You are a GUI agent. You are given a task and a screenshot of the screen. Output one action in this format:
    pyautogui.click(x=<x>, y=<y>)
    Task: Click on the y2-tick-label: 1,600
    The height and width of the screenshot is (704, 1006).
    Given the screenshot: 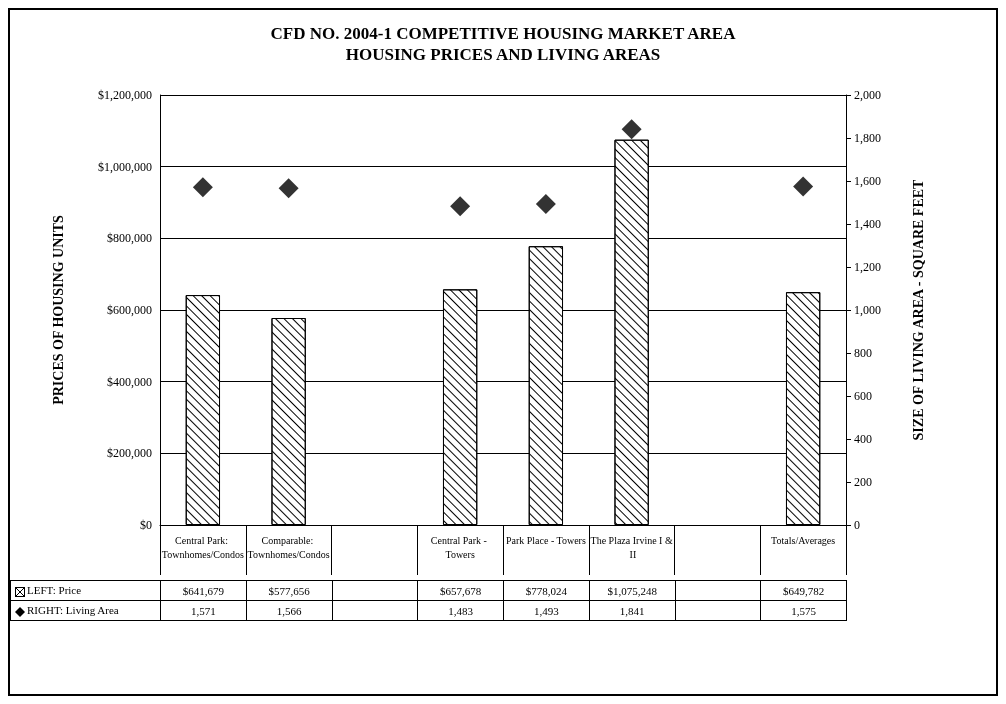 What is the action you would take?
    pyautogui.click(x=867, y=181)
    